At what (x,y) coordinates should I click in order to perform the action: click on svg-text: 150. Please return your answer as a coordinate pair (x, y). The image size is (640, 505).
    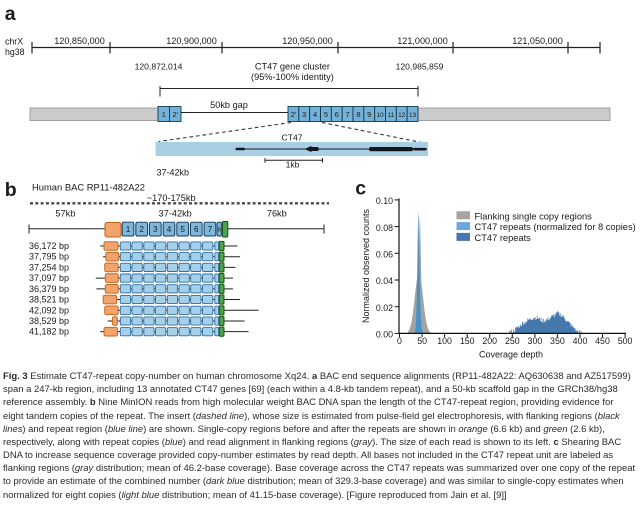
    Looking at the image, I should click on (467, 341).